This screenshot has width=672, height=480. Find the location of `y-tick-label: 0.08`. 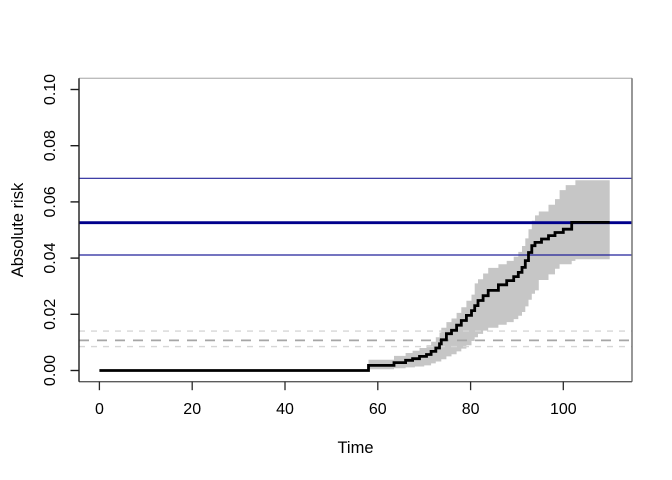

y-tick-label: 0.08 is located at coordinates (50, 145).